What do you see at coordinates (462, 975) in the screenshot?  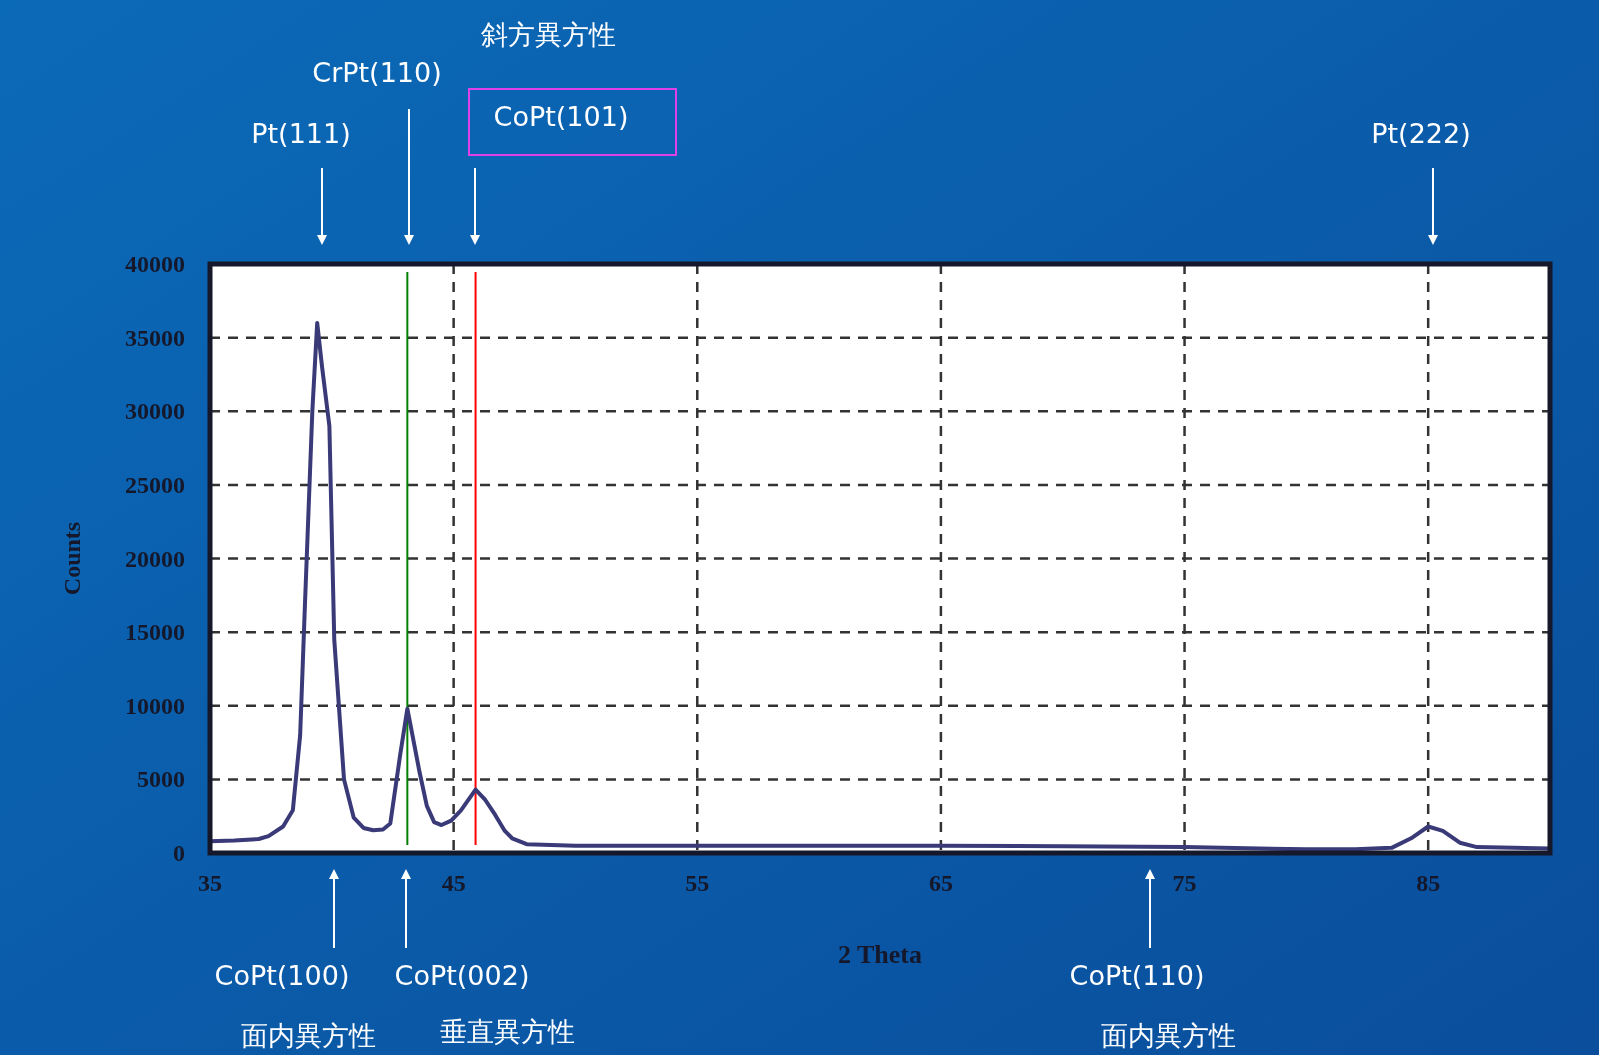 I see `text: CoPt(002)` at bounding box center [462, 975].